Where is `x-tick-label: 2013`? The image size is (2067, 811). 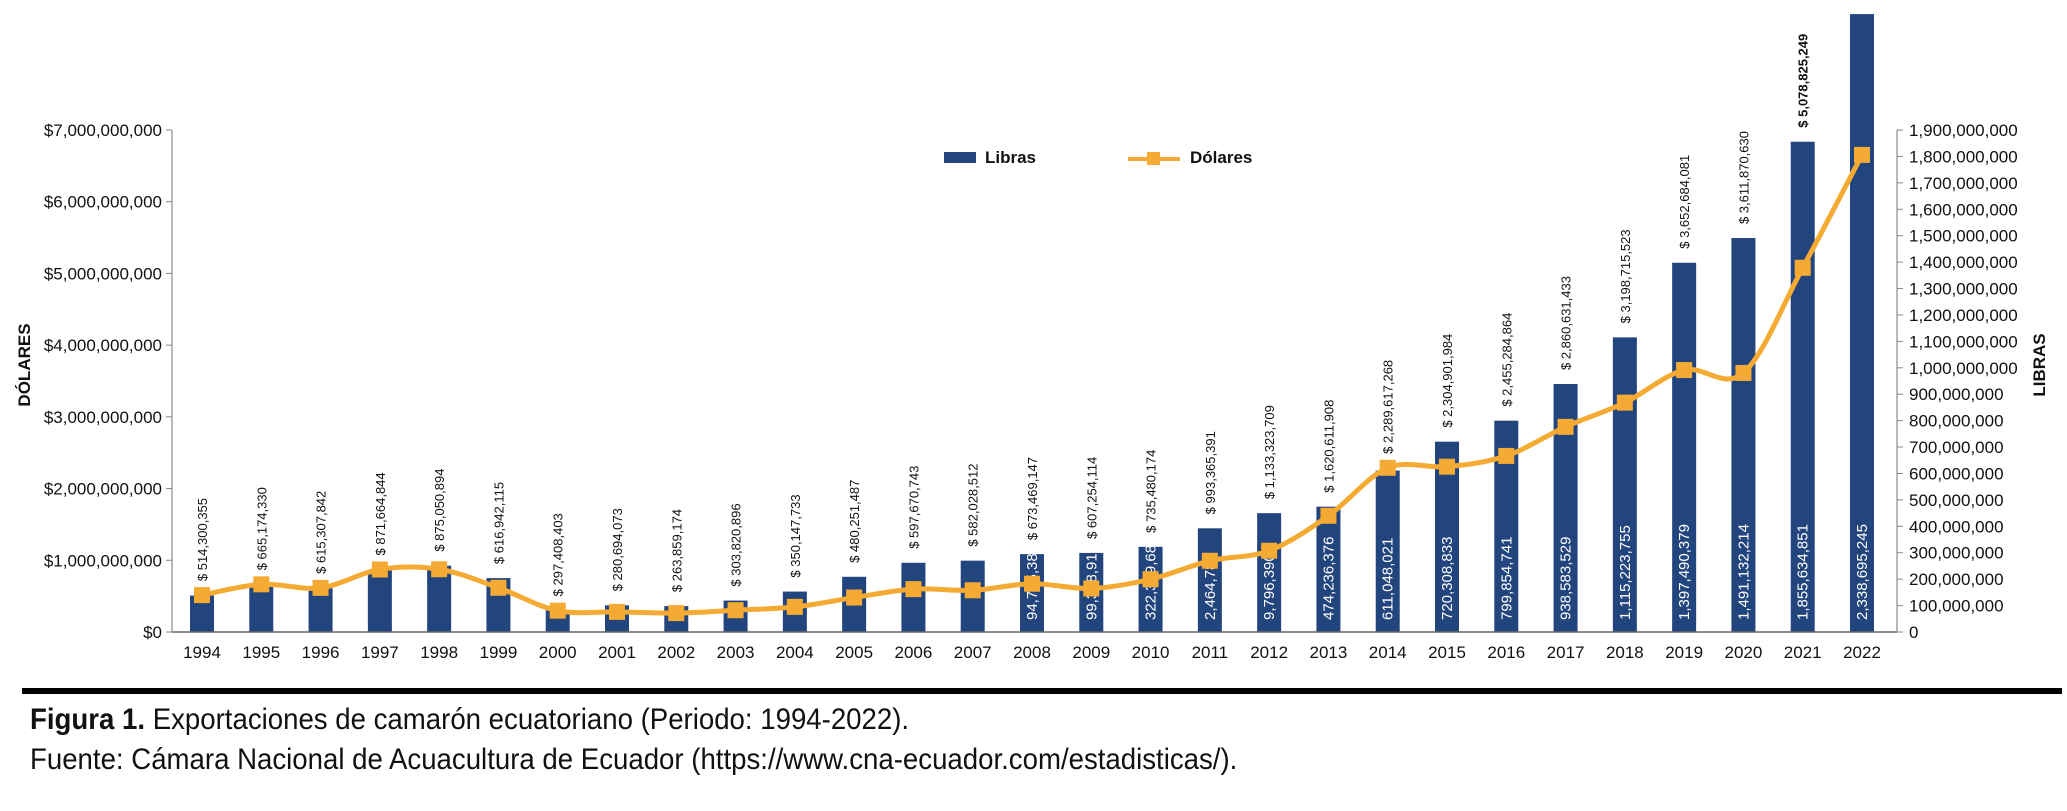 x-tick-label: 2013 is located at coordinates (1329, 652).